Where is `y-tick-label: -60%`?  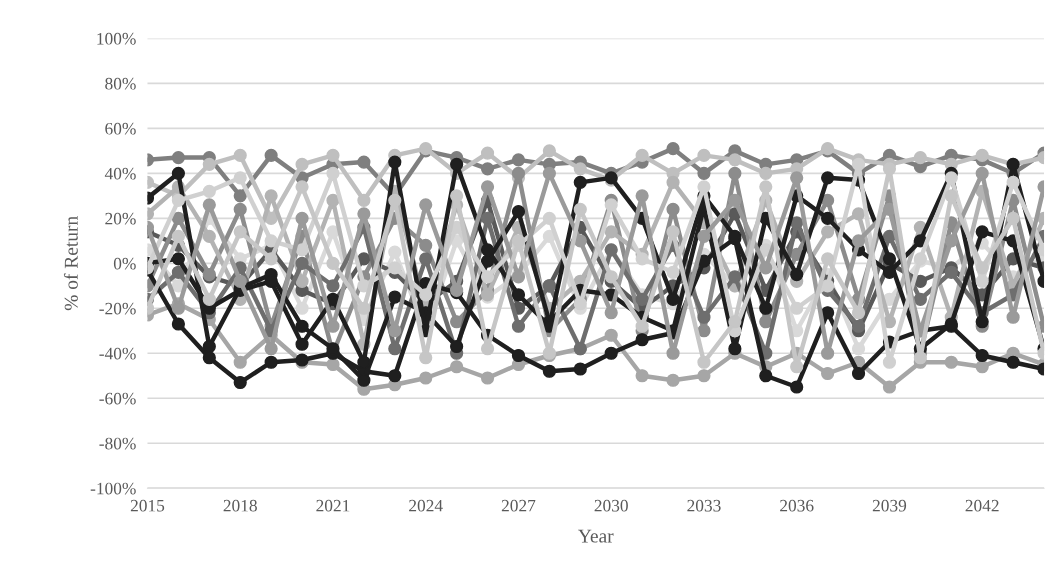
y-tick-label: -60% is located at coordinates (117, 398).